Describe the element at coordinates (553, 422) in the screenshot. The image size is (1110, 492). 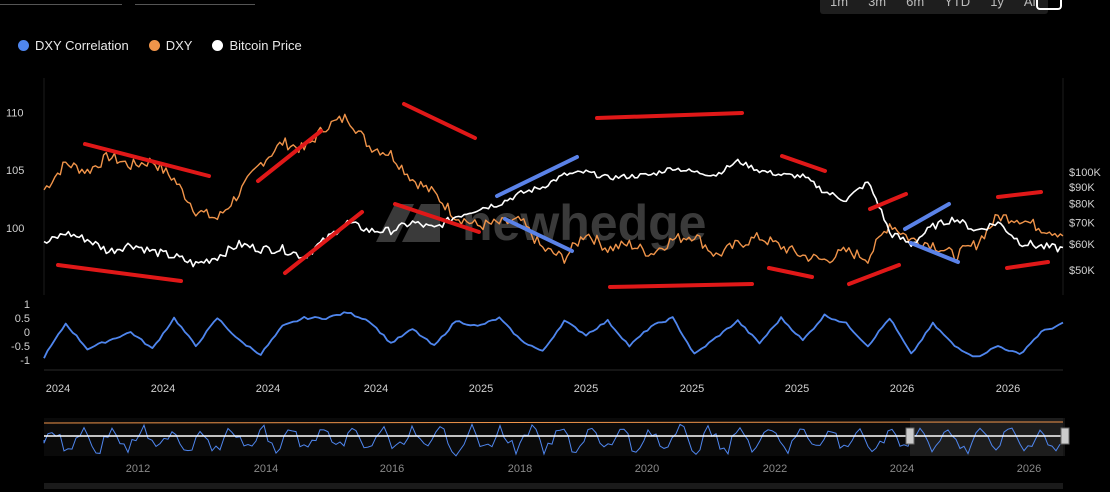
I see `navigator-dxy-line` at that location.